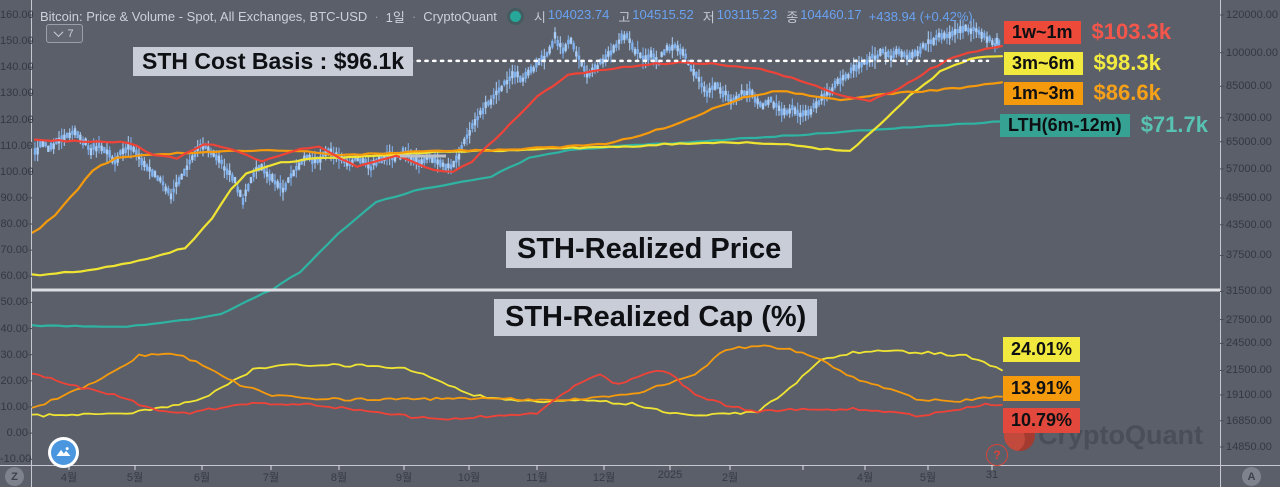 Image resolution: width=1280 pixels, height=487 pixels. Describe the element at coordinates (14, 355) in the screenshot. I see `left-axis-tick: 30.00` at that location.